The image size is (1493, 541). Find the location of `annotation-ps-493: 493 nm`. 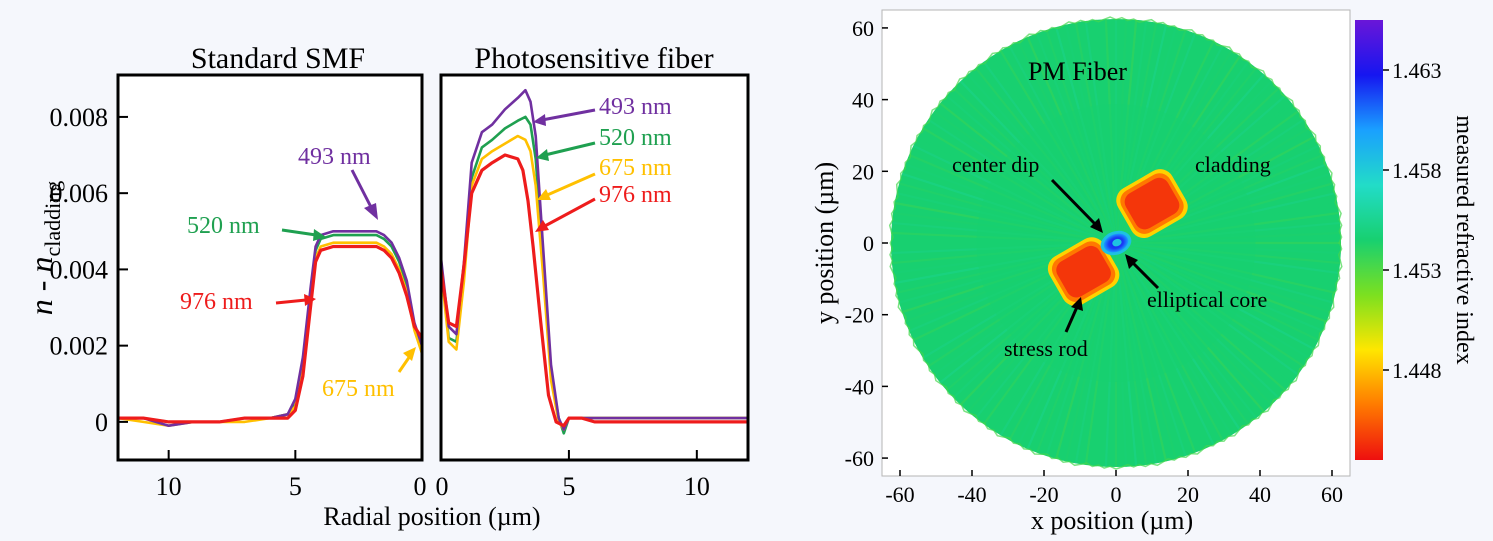

annotation-ps-493: 493 nm is located at coordinates (635, 107).